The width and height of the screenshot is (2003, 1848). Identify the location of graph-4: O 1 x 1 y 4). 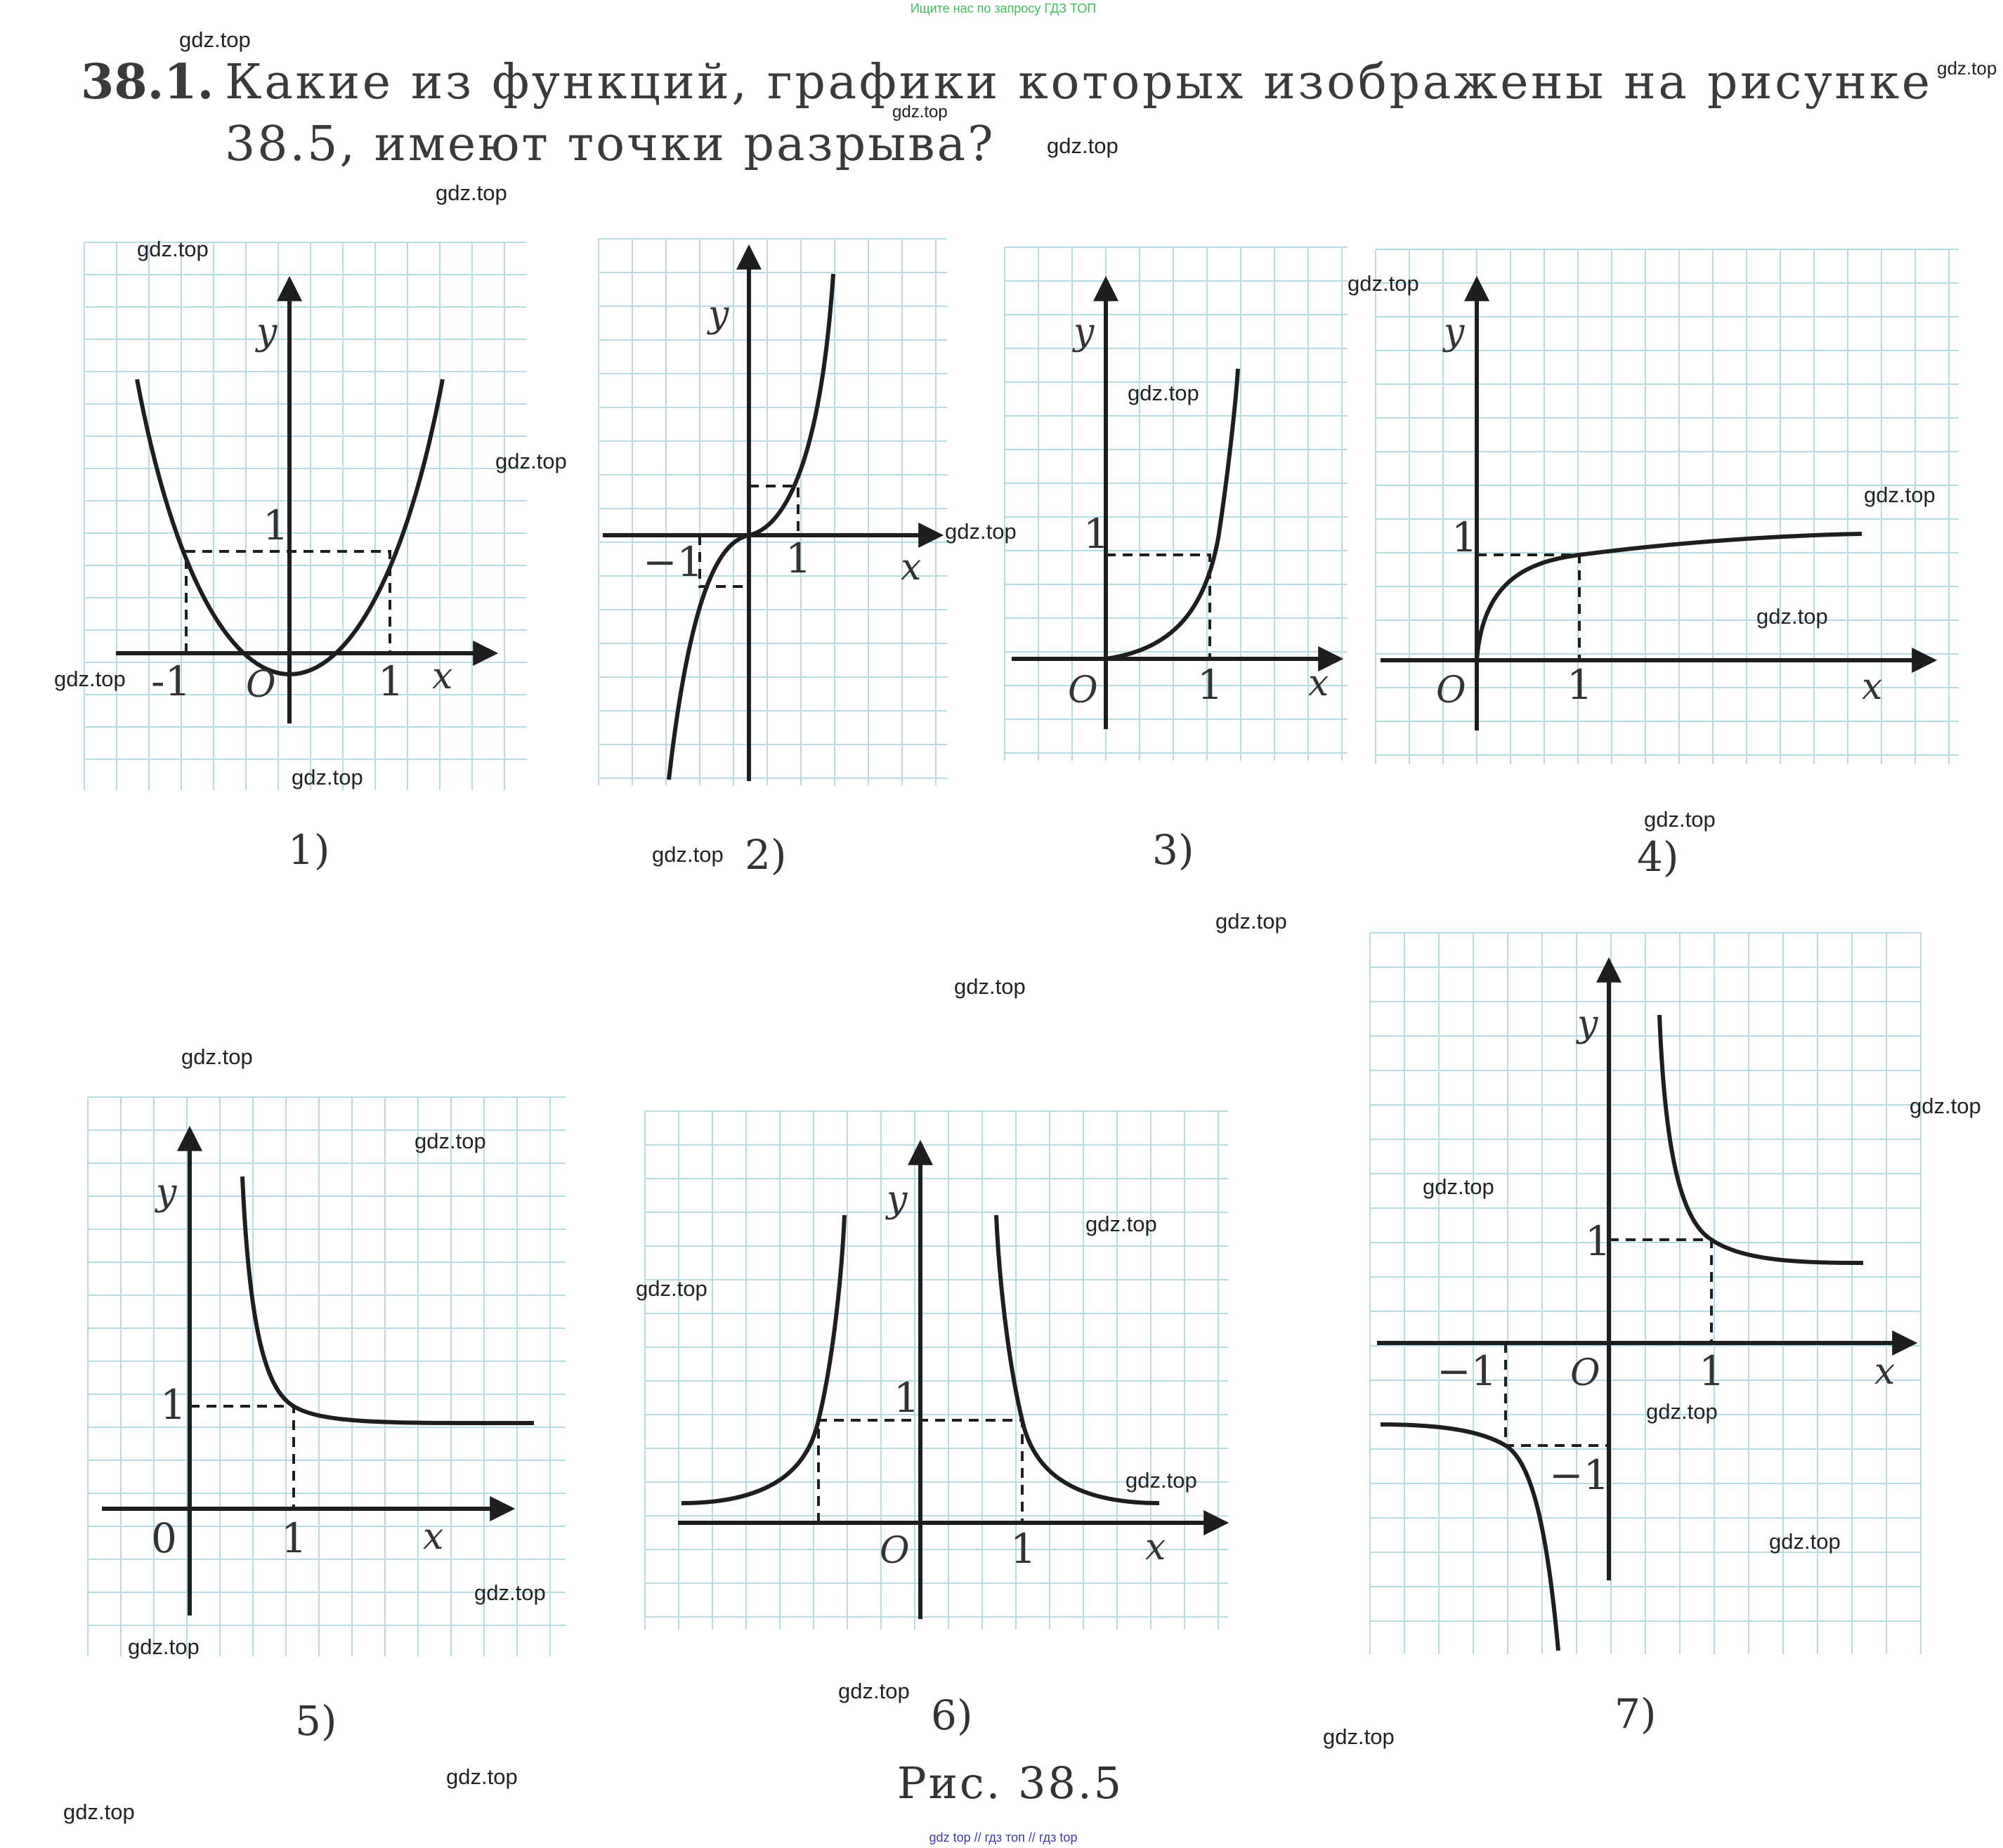
(1667, 565).